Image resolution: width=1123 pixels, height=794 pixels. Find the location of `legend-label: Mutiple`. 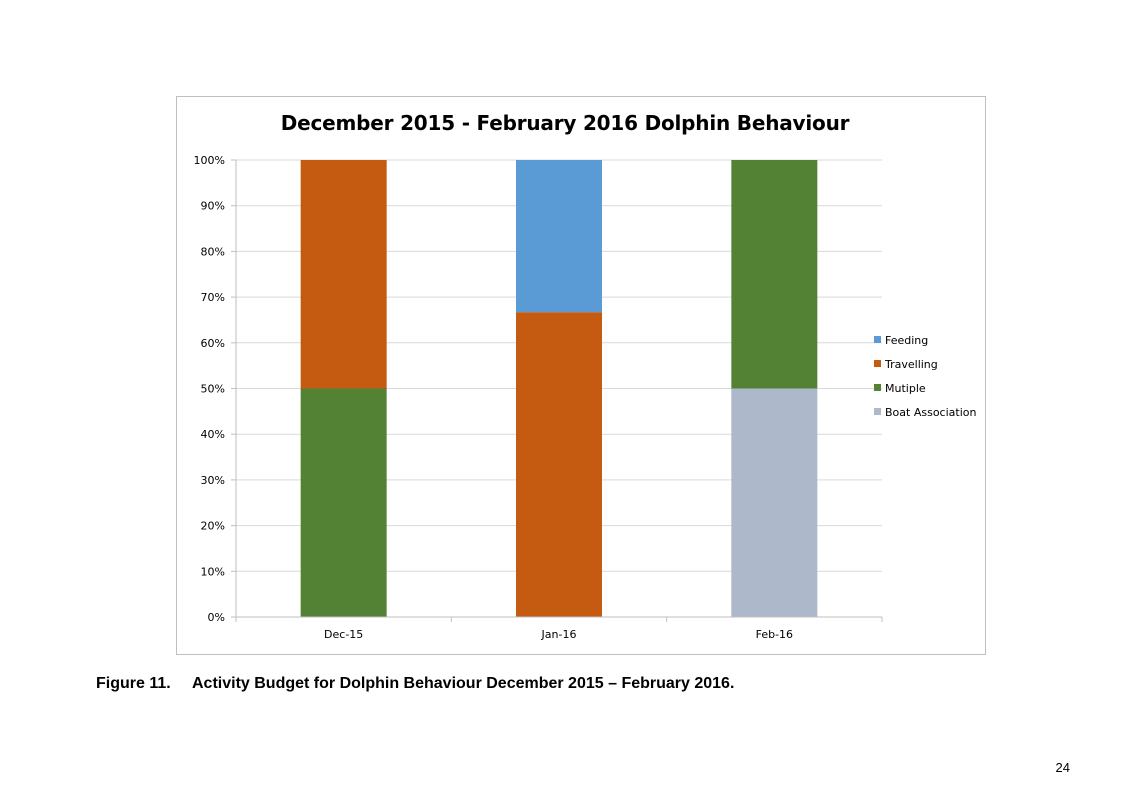

legend-label: Mutiple is located at coordinates (905, 388).